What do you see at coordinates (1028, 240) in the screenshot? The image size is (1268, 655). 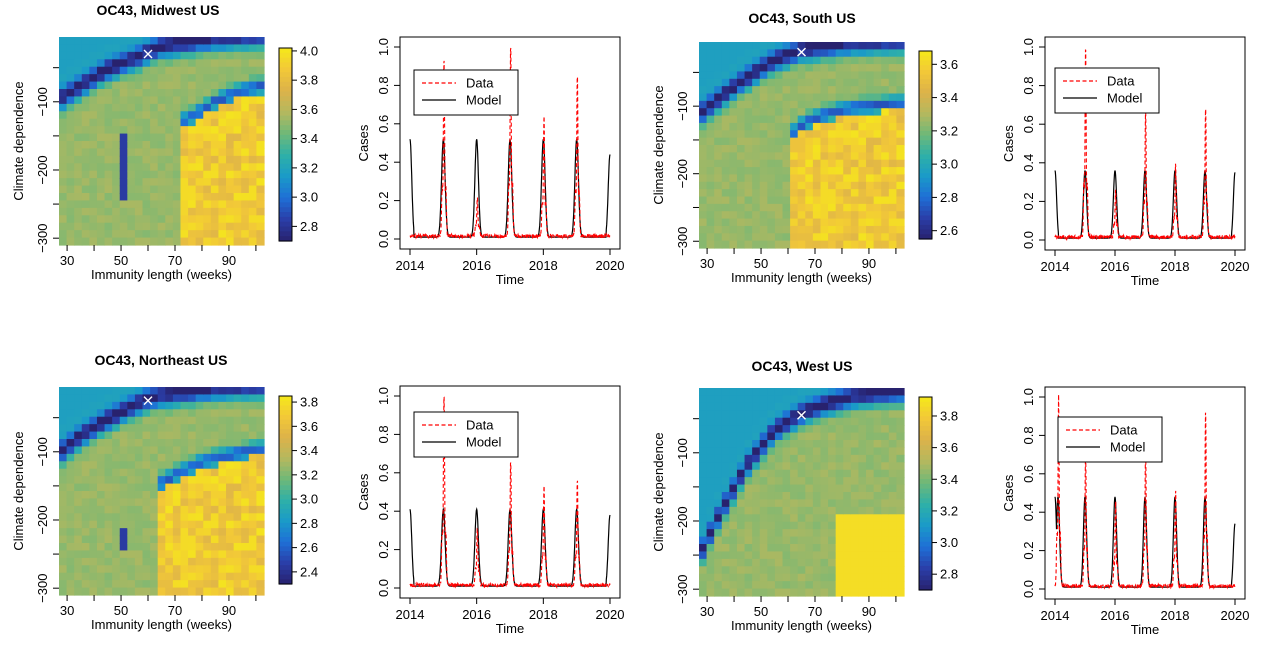 I see `y-tick-label: 0.0` at bounding box center [1028, 240].